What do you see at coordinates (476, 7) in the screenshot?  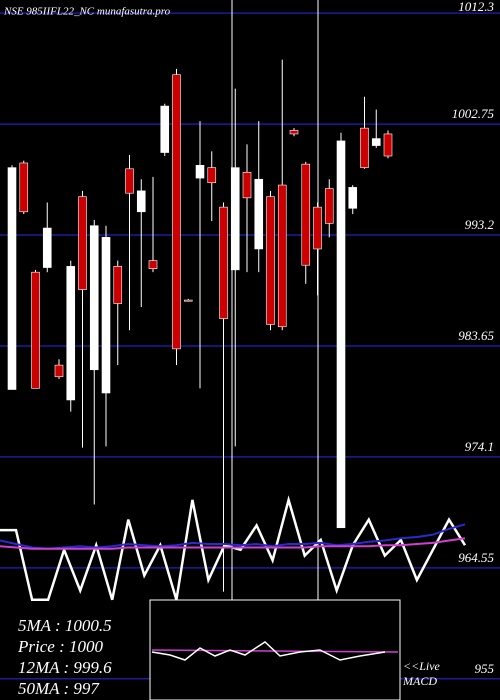 I see `y-tick-label: 1012.3` at bounding box center [476, 7].